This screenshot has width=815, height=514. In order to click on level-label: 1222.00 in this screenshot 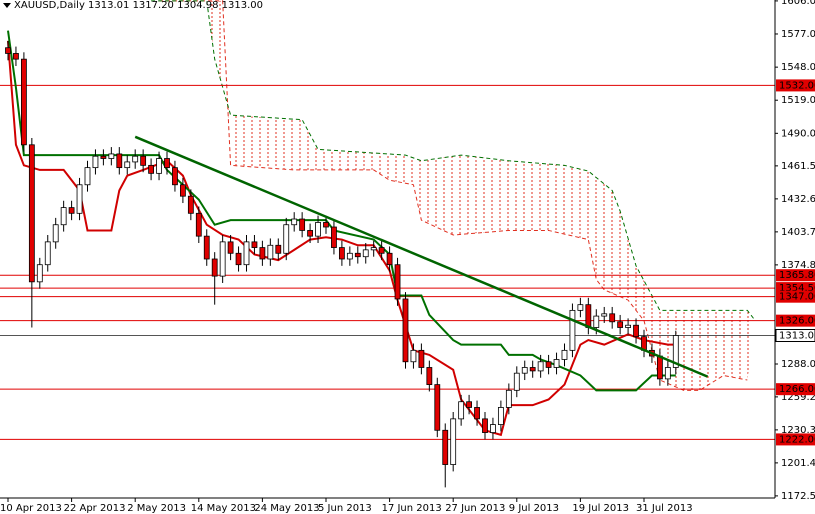, I will do `click(797, 439)`.